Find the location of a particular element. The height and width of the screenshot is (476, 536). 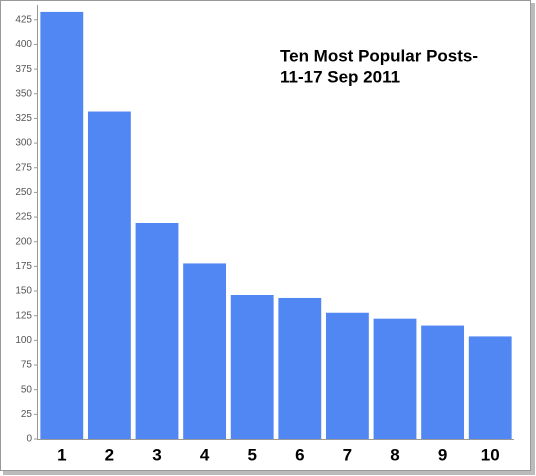

x-tick-label: 6 is located at coordinates (299, 454).